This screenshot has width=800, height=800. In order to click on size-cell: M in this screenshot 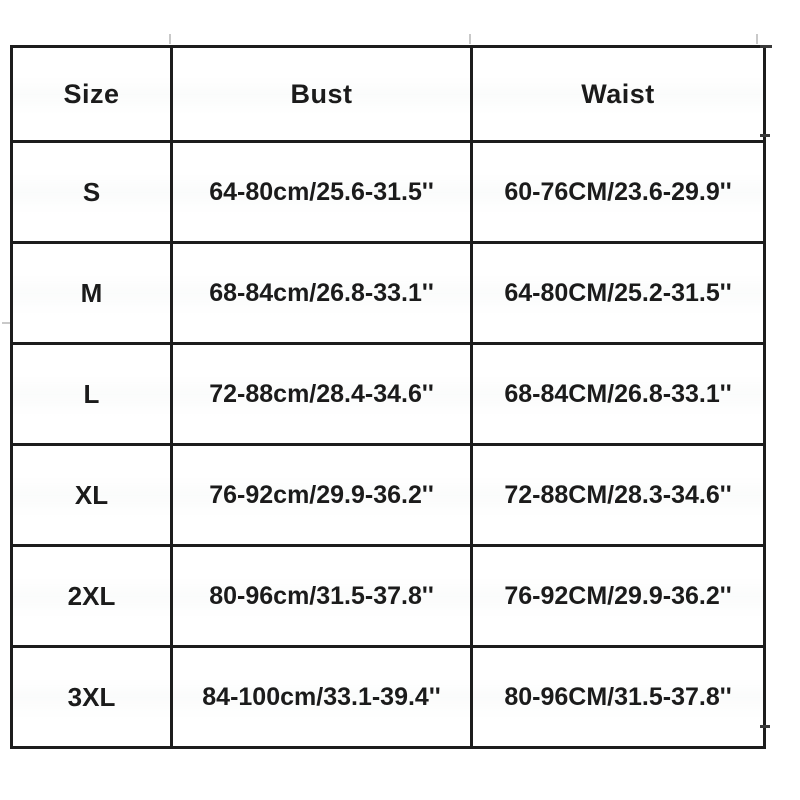, I will do `click(91, 293)`.